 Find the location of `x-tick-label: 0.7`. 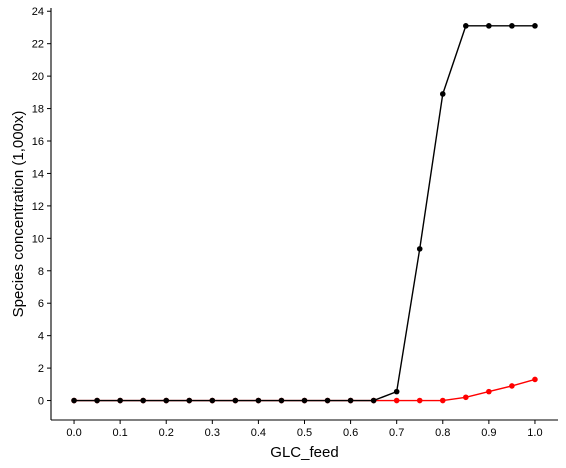

x-tick-label: 0.7 is located at coordinates (396, 433).